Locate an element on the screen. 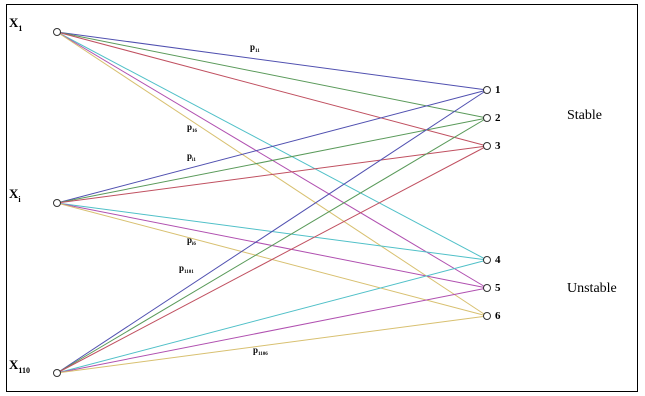 This screenshot has height=396, width=645. output-label-6: 6 is located at coordinates (498, 316).